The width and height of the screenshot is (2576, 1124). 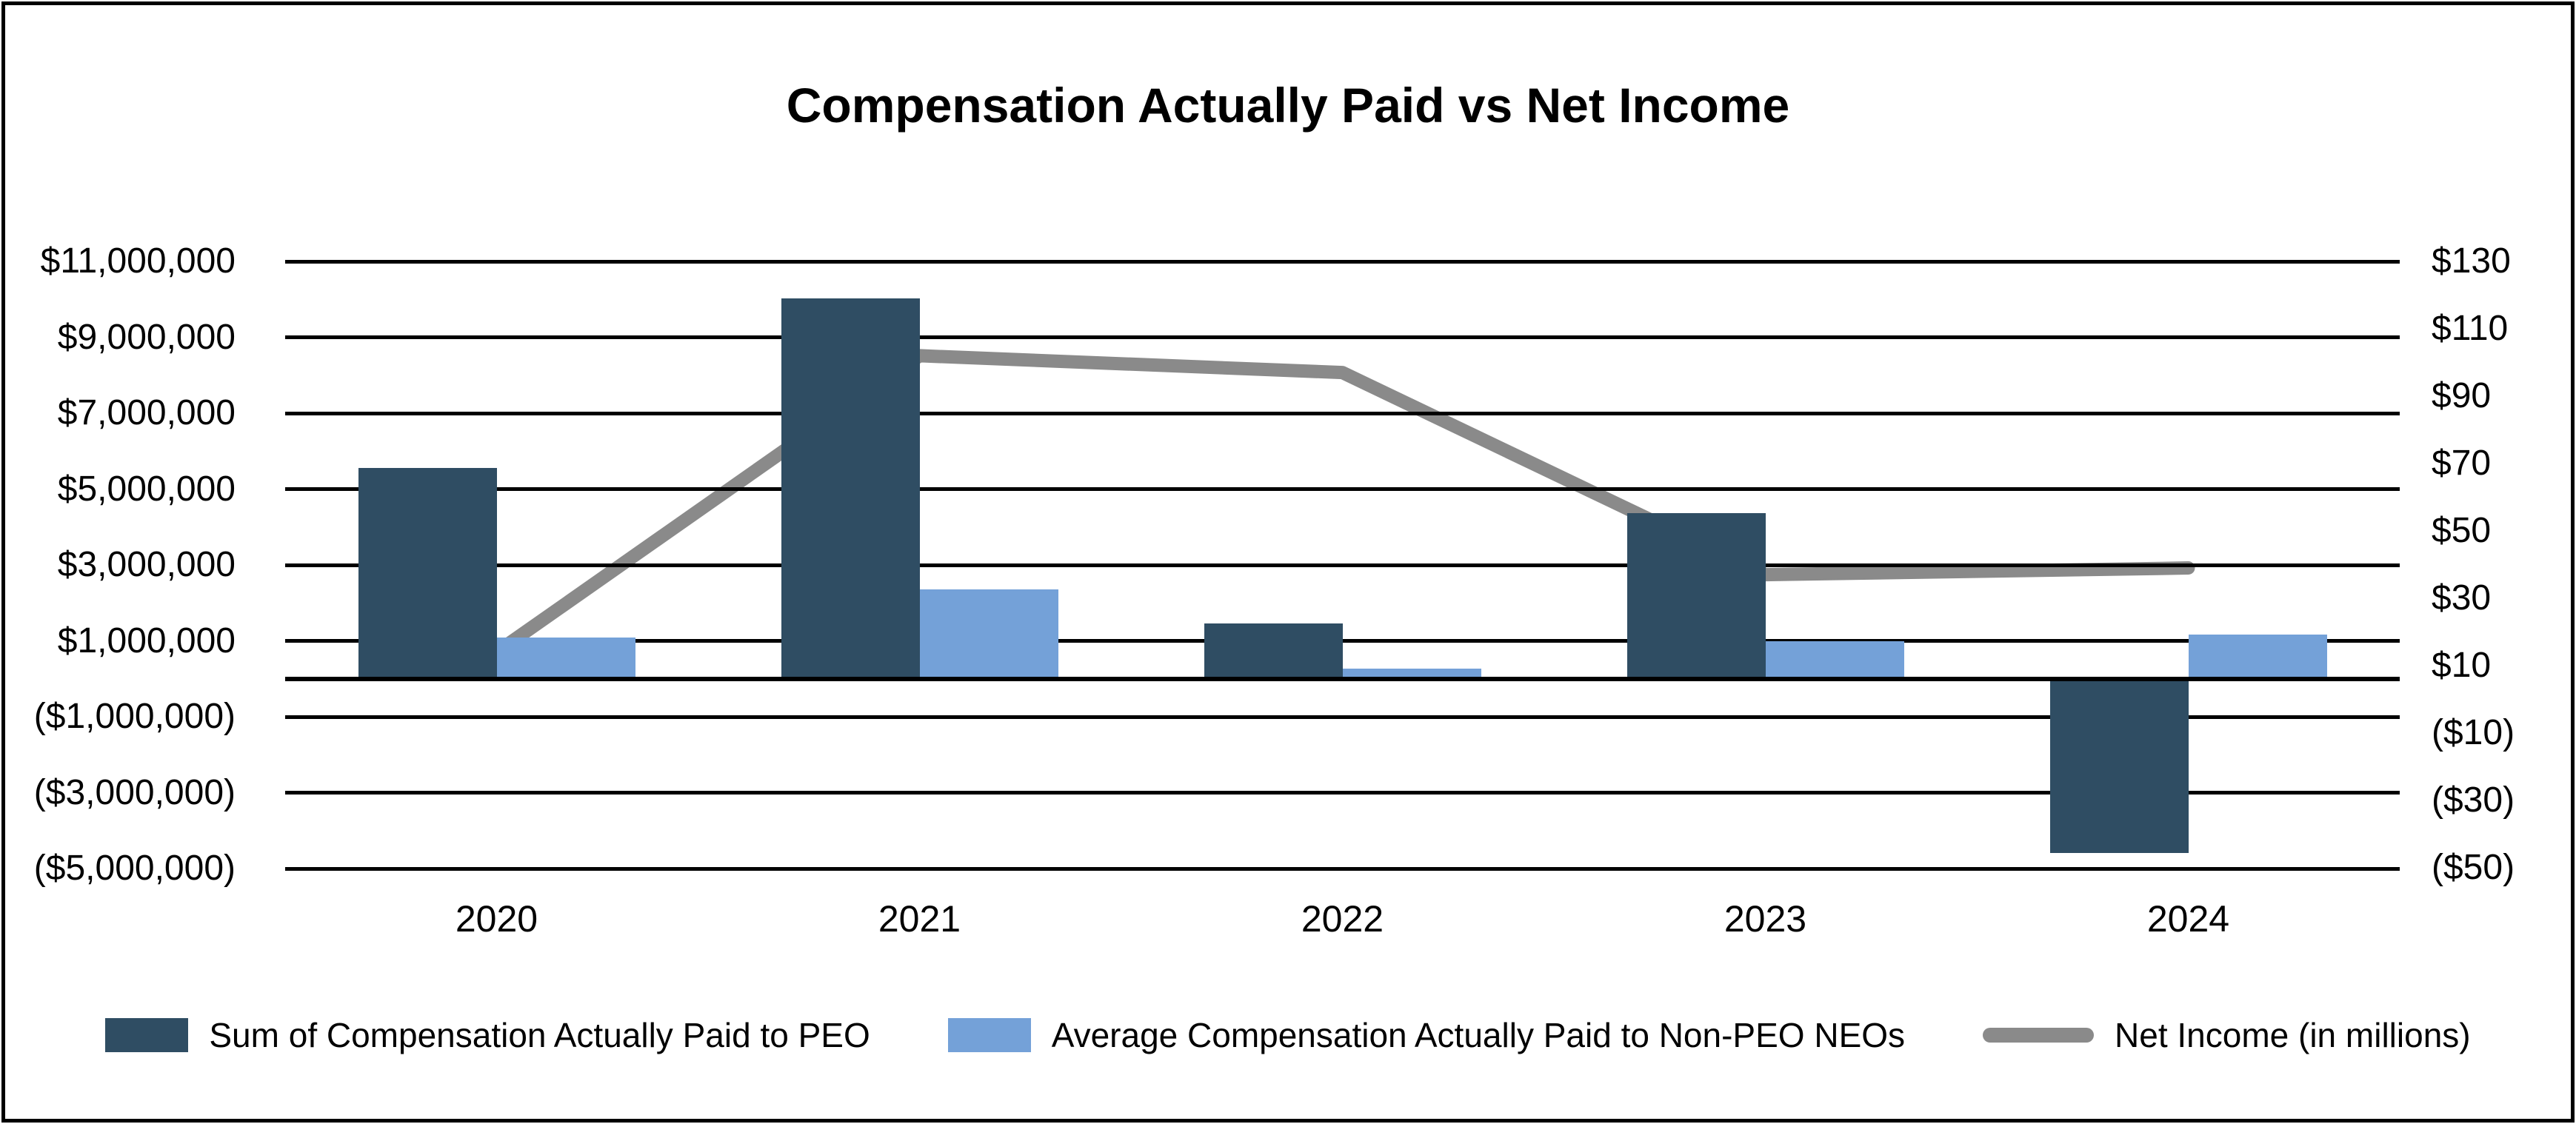 I want to click on left-axis-tick-label: ($3,000,000), so click(x=134, y=792).